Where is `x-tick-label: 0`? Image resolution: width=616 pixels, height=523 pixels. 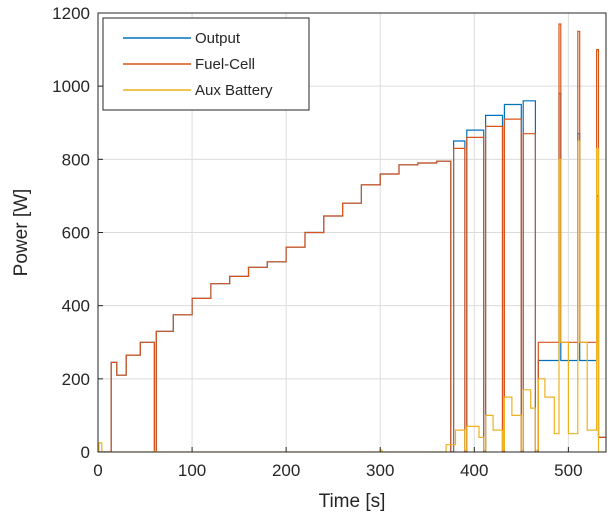 x-tick-label: 0 is located at coordinates (97, 470).